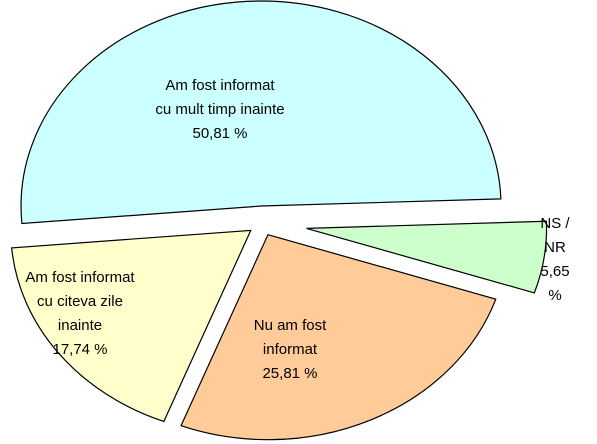  I want to click on slice-label: Nu am fost informat 25,81 %, so click(290, 350).